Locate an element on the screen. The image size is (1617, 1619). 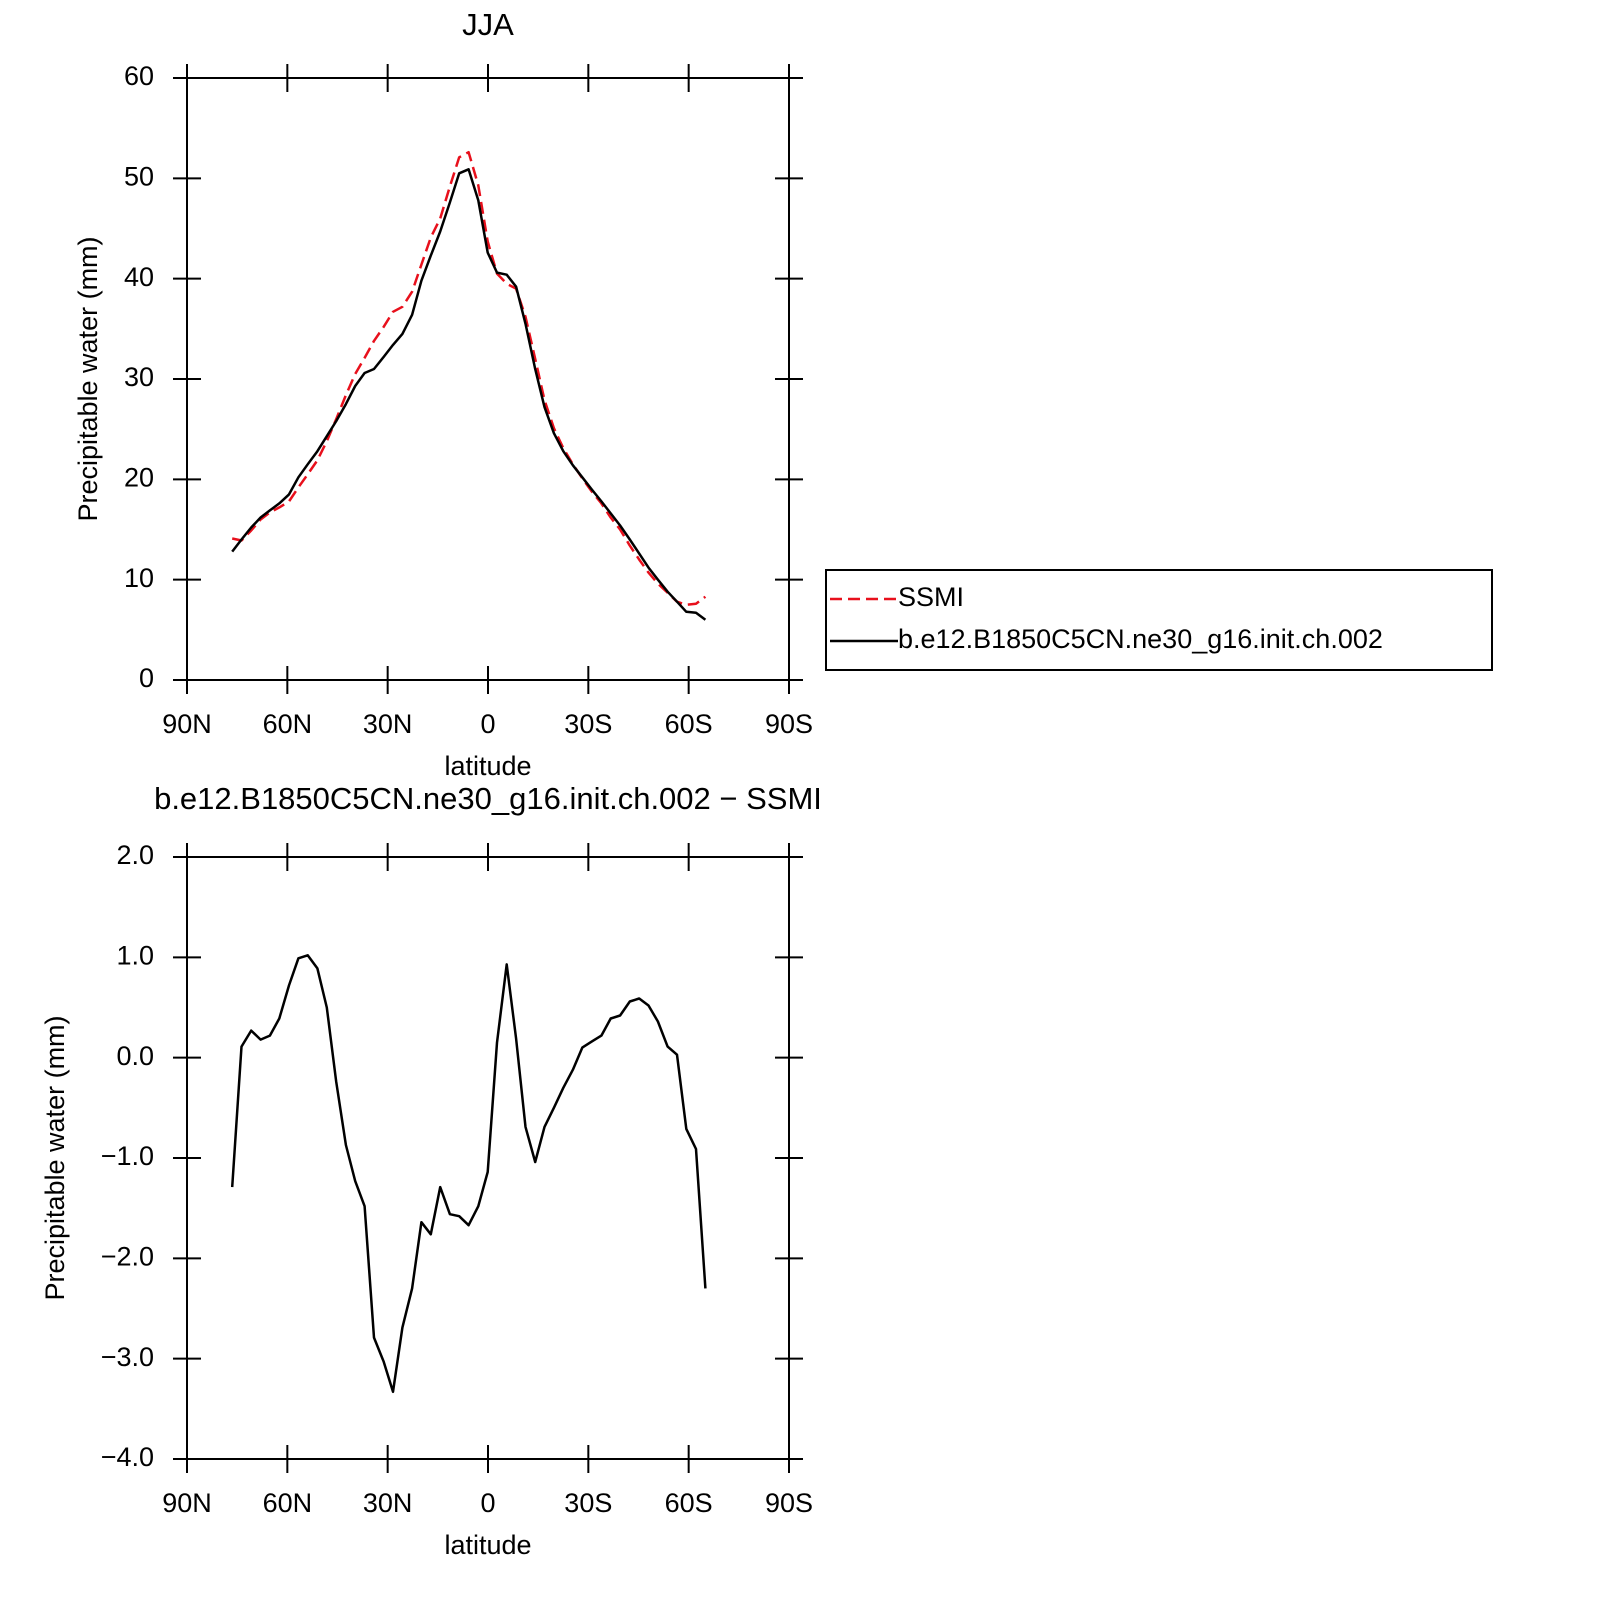
legend-frame is located at coordinates (1159, 620).